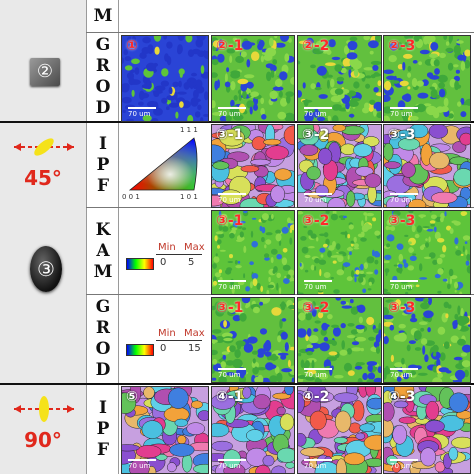  Describe the element at coordinates (191, 262) in the screenshot. I see `kam-max-value: 5` at that location.